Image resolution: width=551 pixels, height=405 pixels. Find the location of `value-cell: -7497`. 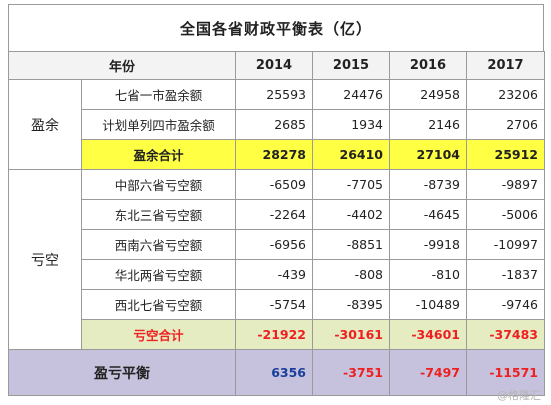

value-cell: -7497 is located at coordinates (428, 372).